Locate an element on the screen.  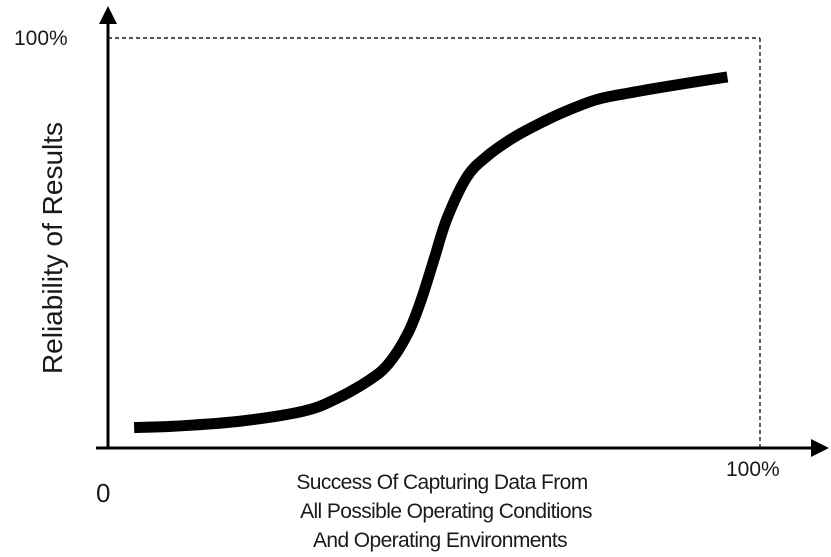
origin-label: 0 is located at coordinates (103, 493).